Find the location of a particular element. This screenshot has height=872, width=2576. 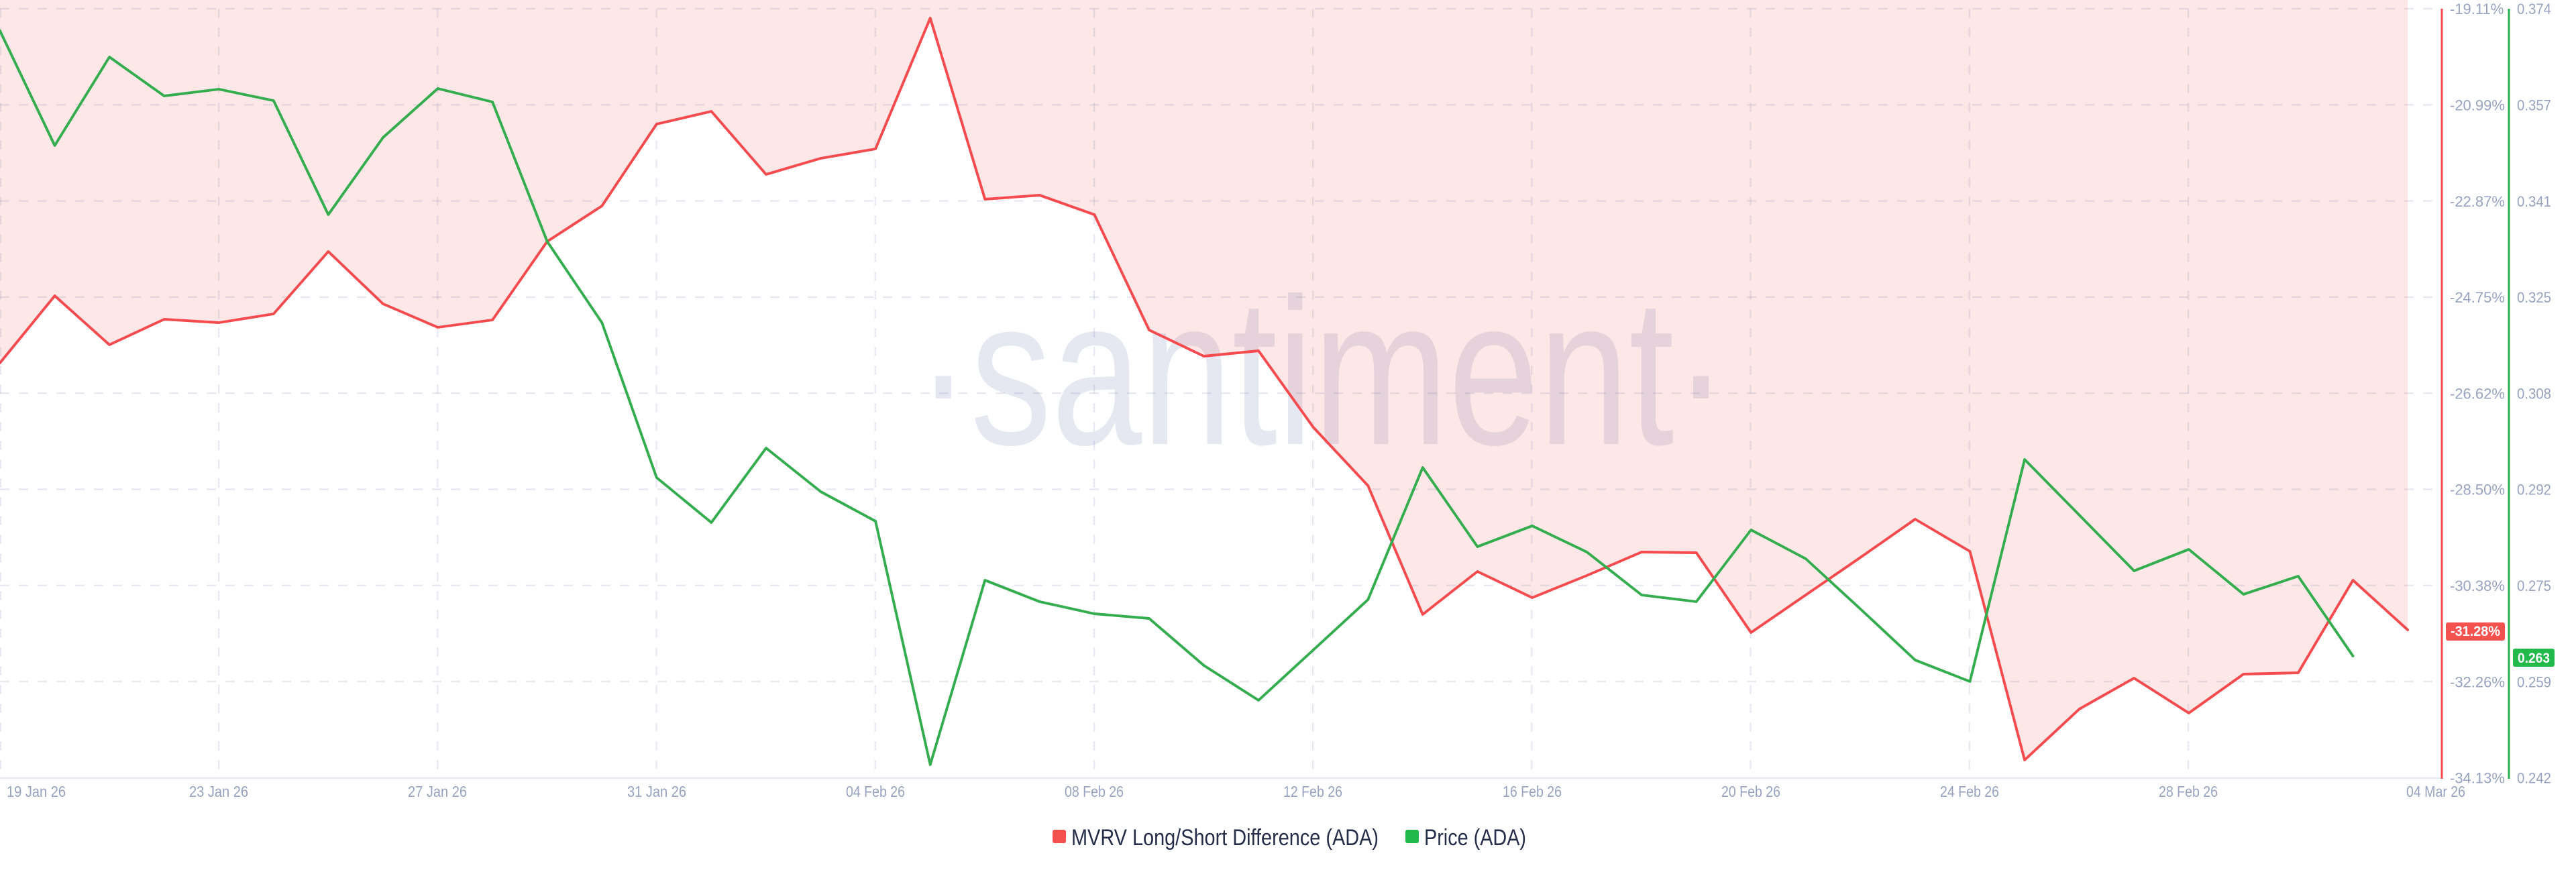

svg-text: -28.50% is located at coordinates (2477, 490).